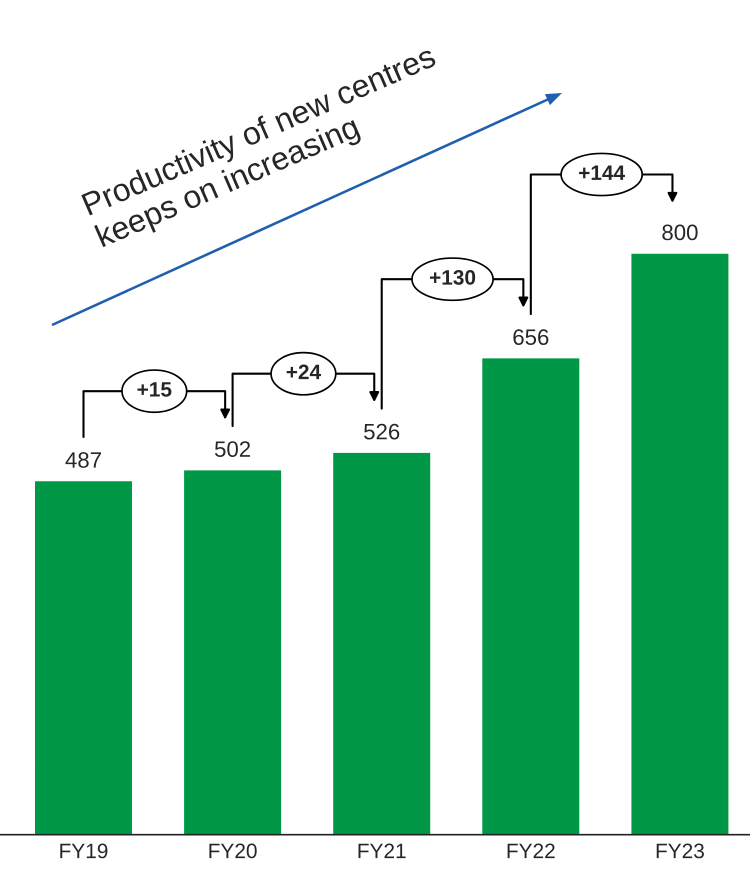  What do you see at coordinates (232, 449) in the screenshot?
I see `data-label: 502` at bounding box center [232, 449].